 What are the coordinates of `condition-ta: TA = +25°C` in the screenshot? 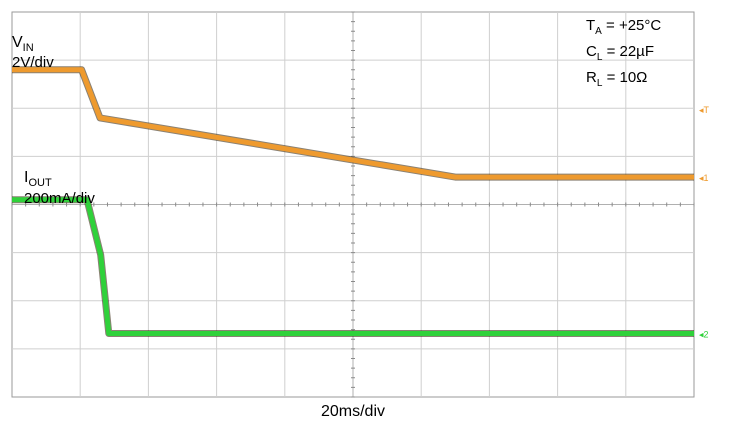 It's located at (623, 27).